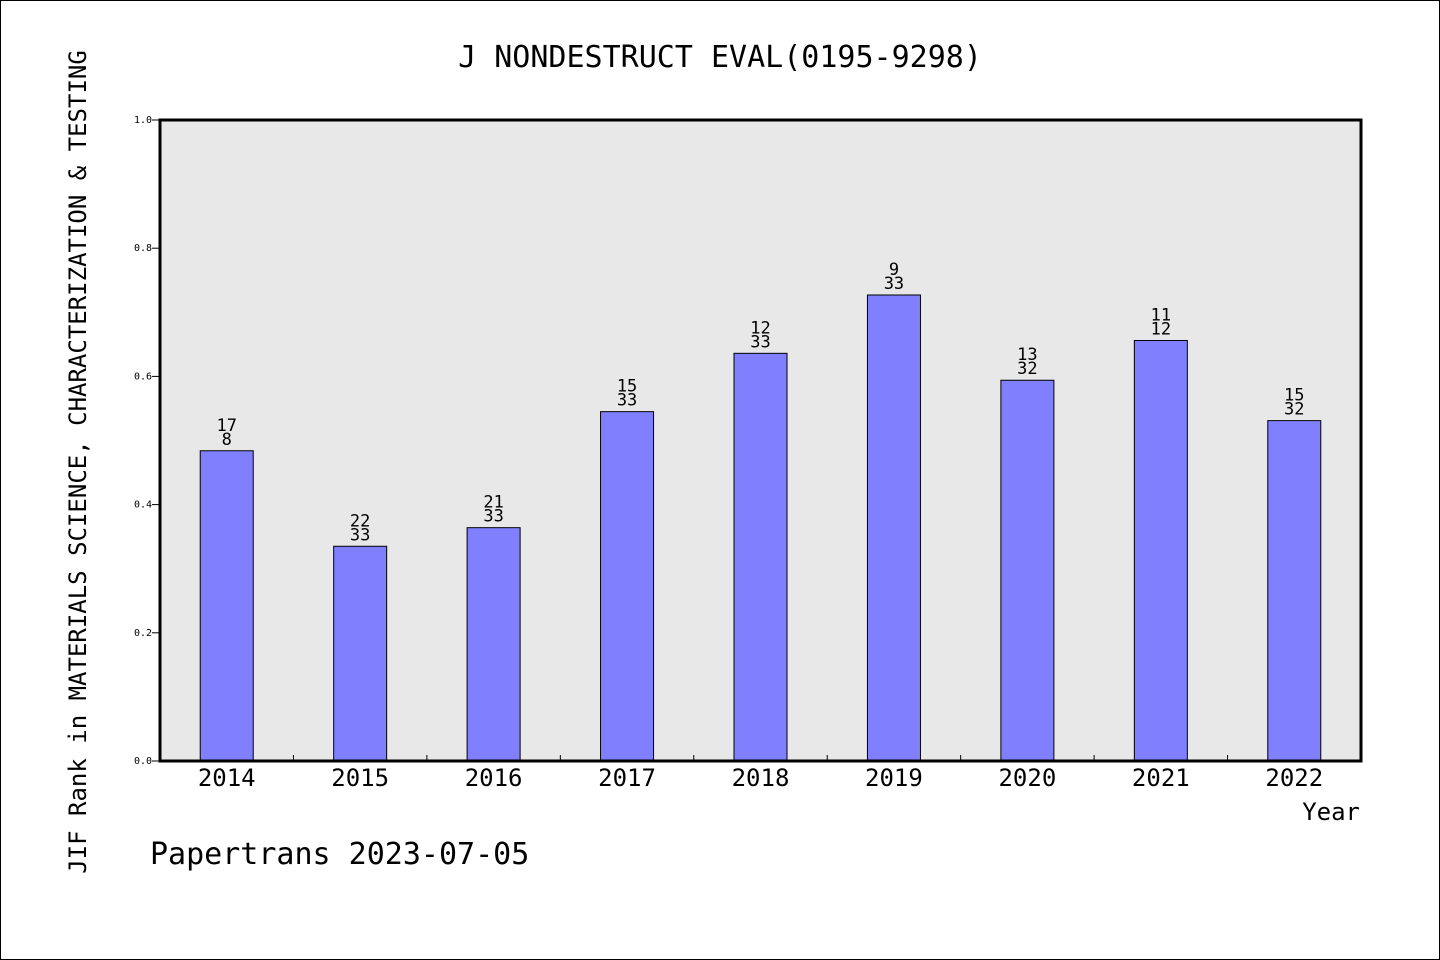 This screenshot has width=1440, height=960. I want to click on x-tick-label: 2017, so click(627, 778).